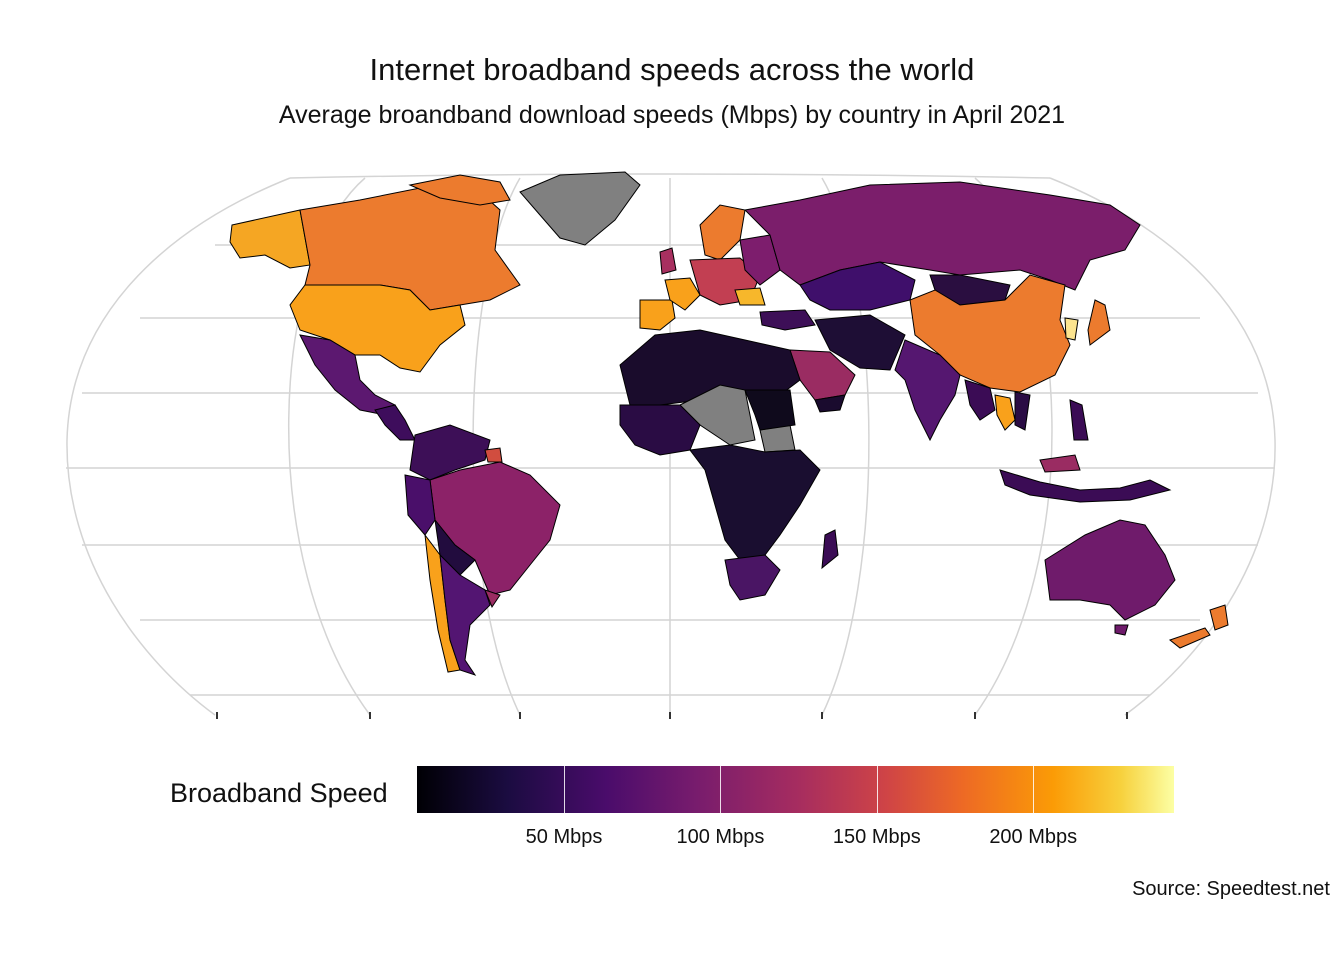 The width and height of the screenshot is (1344, 960). What do you see at coordinates (1071, 329) in the screenshot?
I see `country-korea` at bounding box center [1071, 329].